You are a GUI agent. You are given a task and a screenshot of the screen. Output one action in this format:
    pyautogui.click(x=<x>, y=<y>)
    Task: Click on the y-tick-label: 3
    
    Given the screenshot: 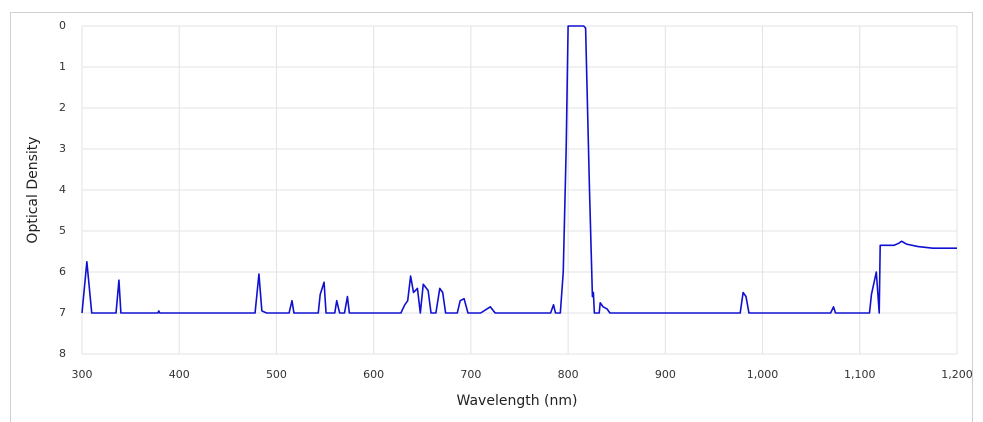 What is the action you would take?
    pyautogui.click(x=62, y=148)
    